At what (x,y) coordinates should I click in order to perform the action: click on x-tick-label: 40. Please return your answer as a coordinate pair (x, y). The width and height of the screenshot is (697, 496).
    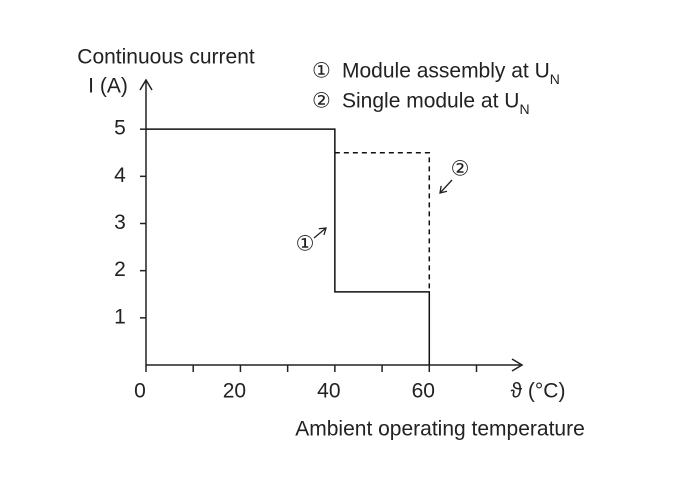
    Looking at the image, I should click on (328, 391).